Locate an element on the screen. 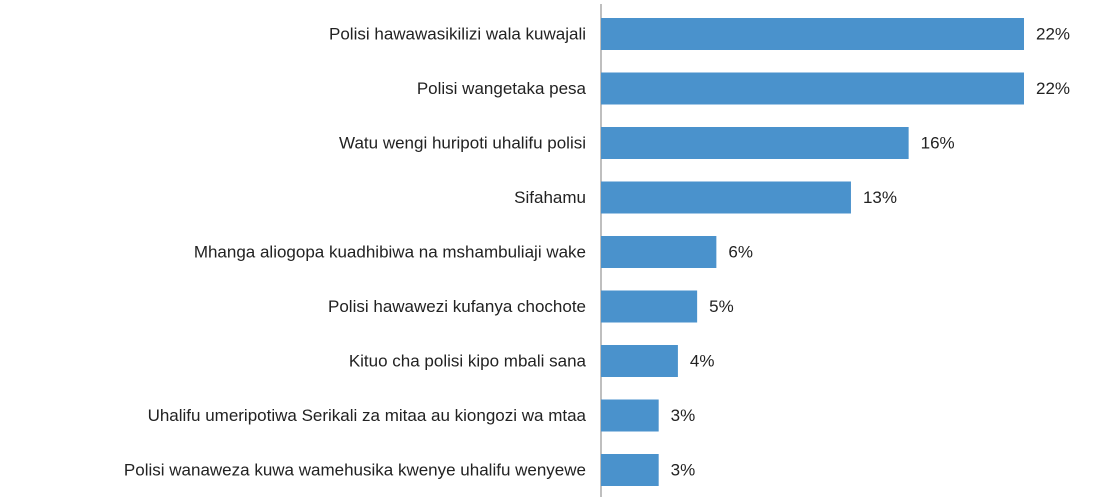 The width and height of the screenshot is (1093, 502). value-label: 16% is located at coordinates (938, 142).